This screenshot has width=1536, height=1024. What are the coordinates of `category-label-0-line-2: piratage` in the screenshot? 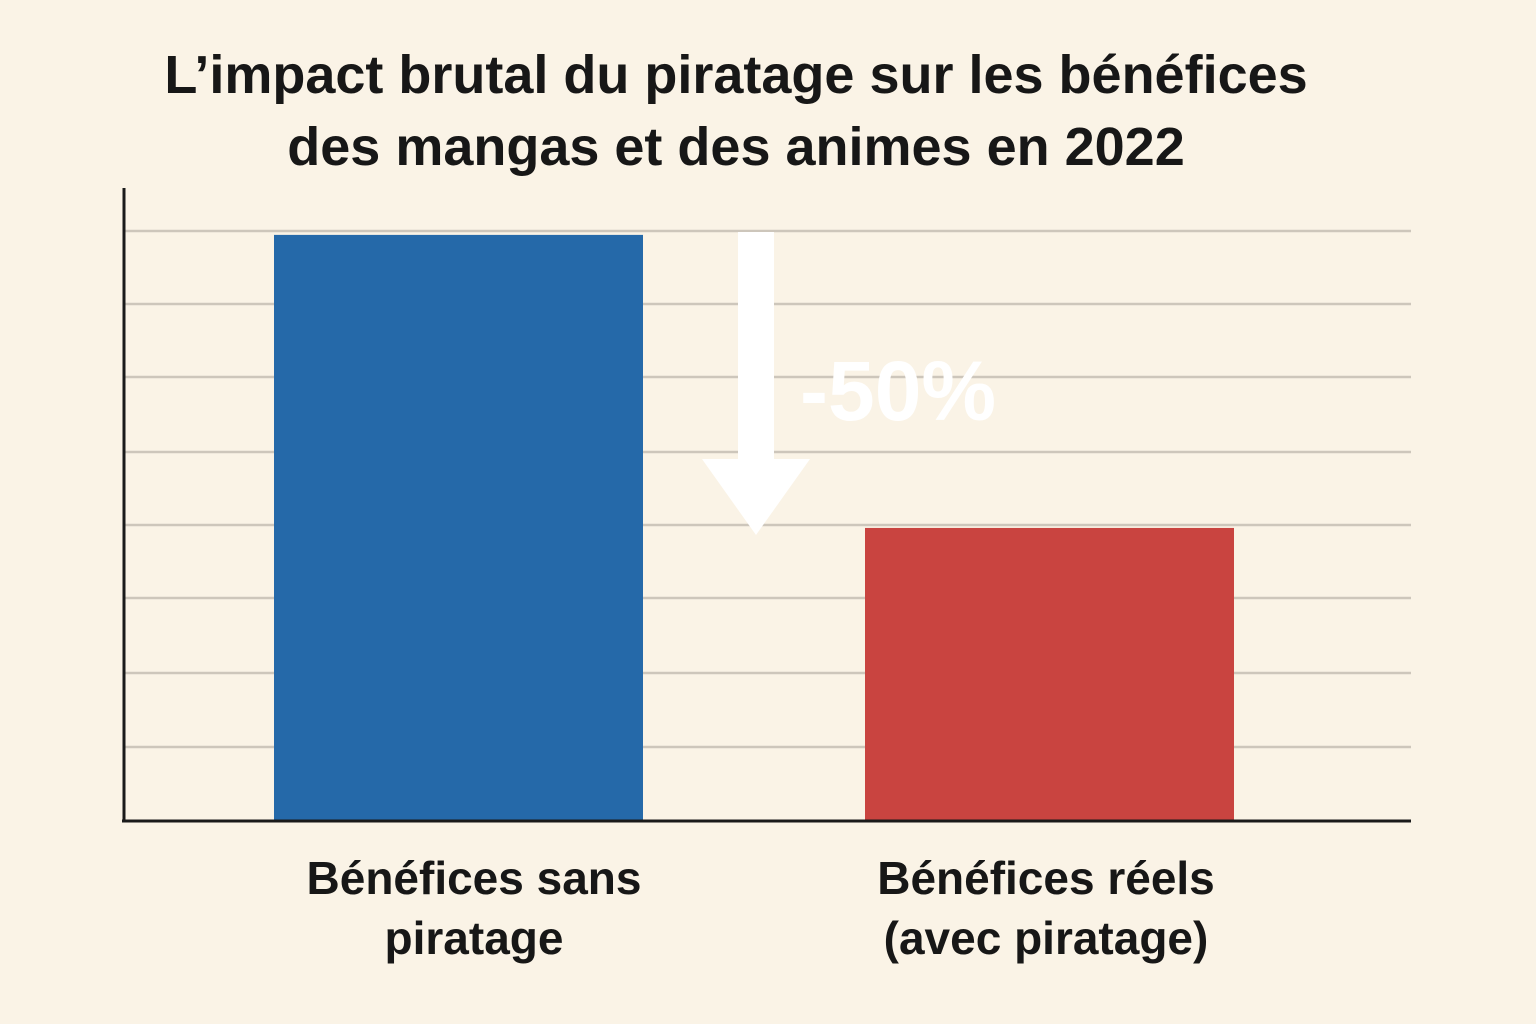 It's located at (474, 938).